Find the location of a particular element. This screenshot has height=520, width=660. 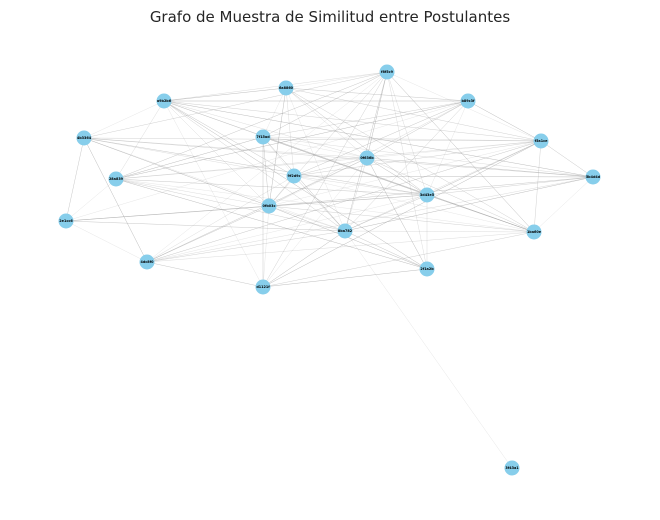

edge-n5-n11 is located at coordinates (338, 157).